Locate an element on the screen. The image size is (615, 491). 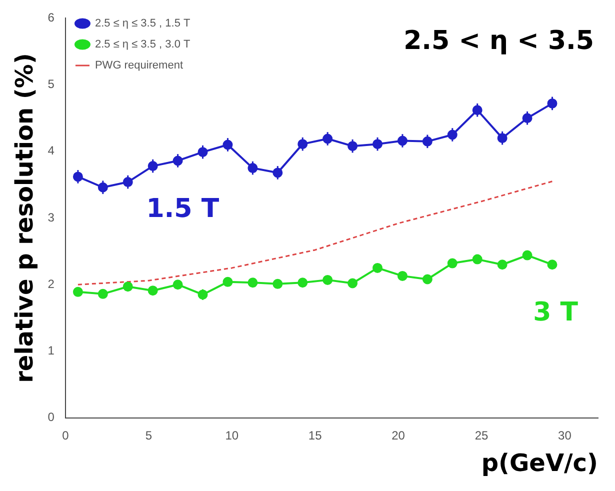
legend-label: 2.5 ≤ η ≤ 3.5 , 1.5 T is located at coordinates (142, 24).